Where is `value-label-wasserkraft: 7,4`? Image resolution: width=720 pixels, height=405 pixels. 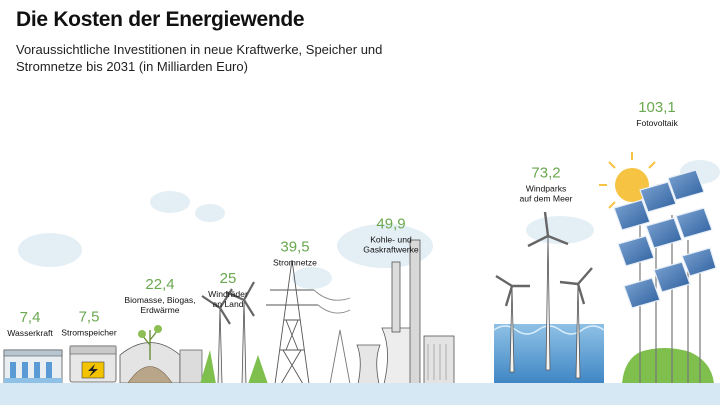
value-label-wasserkraft: 7,4 is located at coordinates (30, 317).